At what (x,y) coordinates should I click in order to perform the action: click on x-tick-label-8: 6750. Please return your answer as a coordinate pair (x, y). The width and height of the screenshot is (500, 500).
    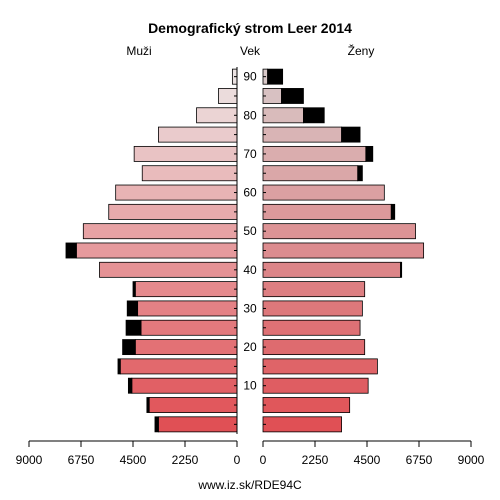
    Looking at the image, I should click on (419, 460).